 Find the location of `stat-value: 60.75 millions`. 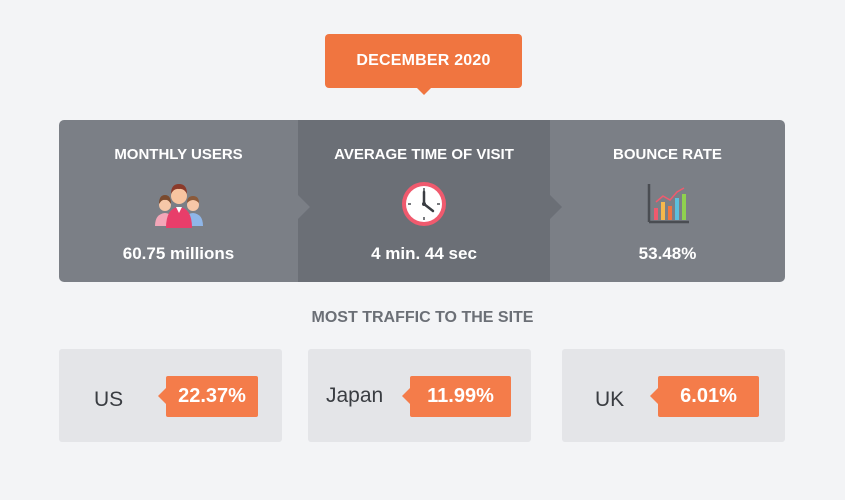

stat-value: 60.75 millions is located at coordinates (178, 253).